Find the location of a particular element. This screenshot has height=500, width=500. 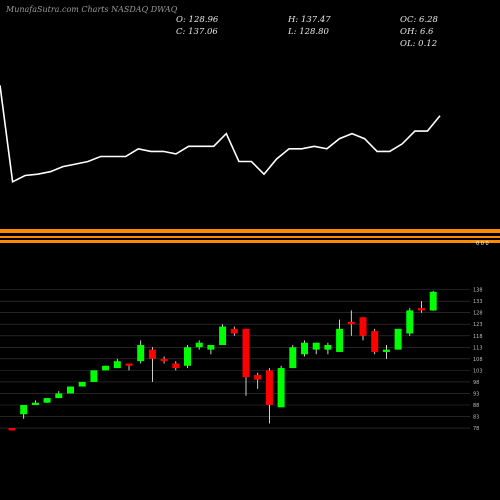

stat-oh: OH: 6.6 is located at coordinates (417, 32).